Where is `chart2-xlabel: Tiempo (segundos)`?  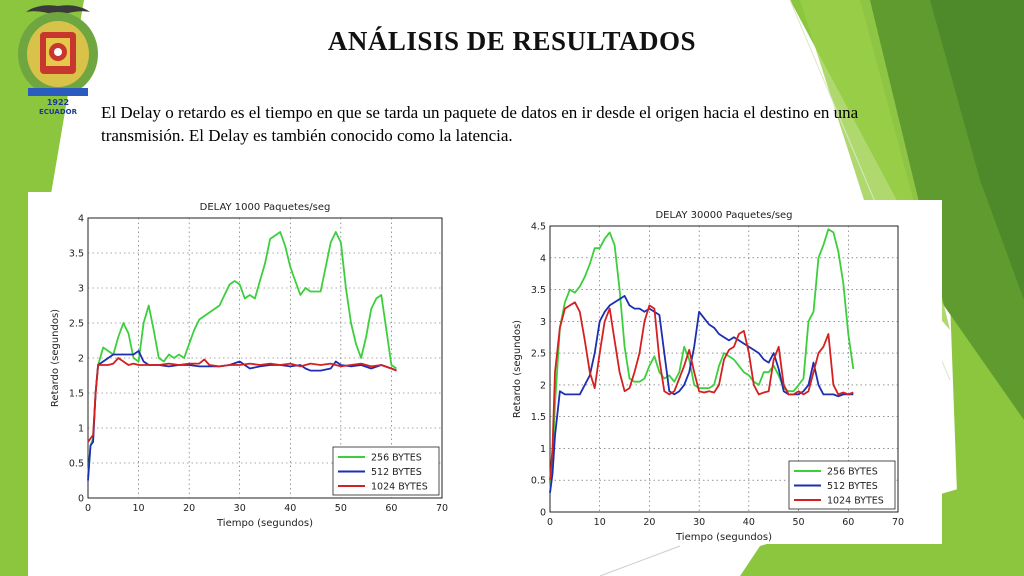
chart2-xlabel: Tiempo (segundos) is located at coordinates (723, 537).